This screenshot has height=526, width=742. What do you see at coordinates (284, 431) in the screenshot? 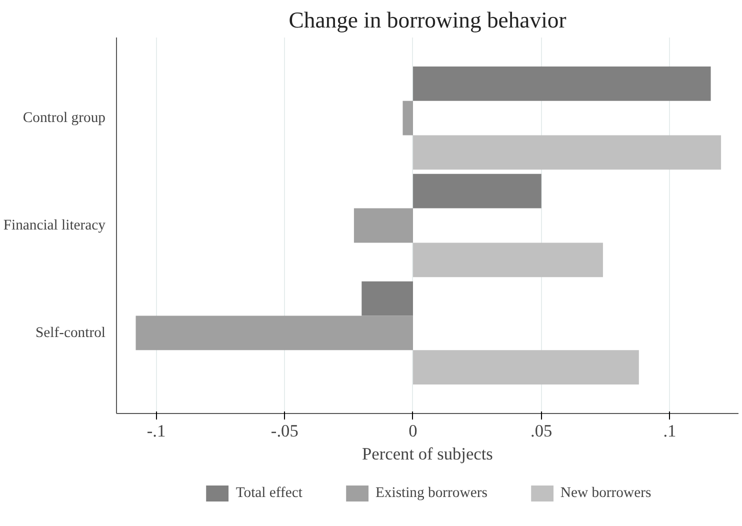
I see `x-tick-label: -.05` at bounding box center [284, 431].